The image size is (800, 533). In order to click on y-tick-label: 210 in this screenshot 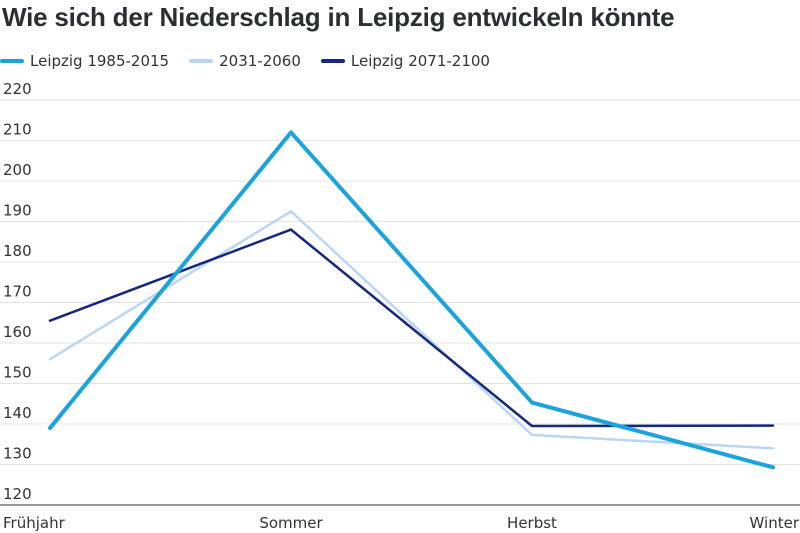, I will do `click(17, 130)`.